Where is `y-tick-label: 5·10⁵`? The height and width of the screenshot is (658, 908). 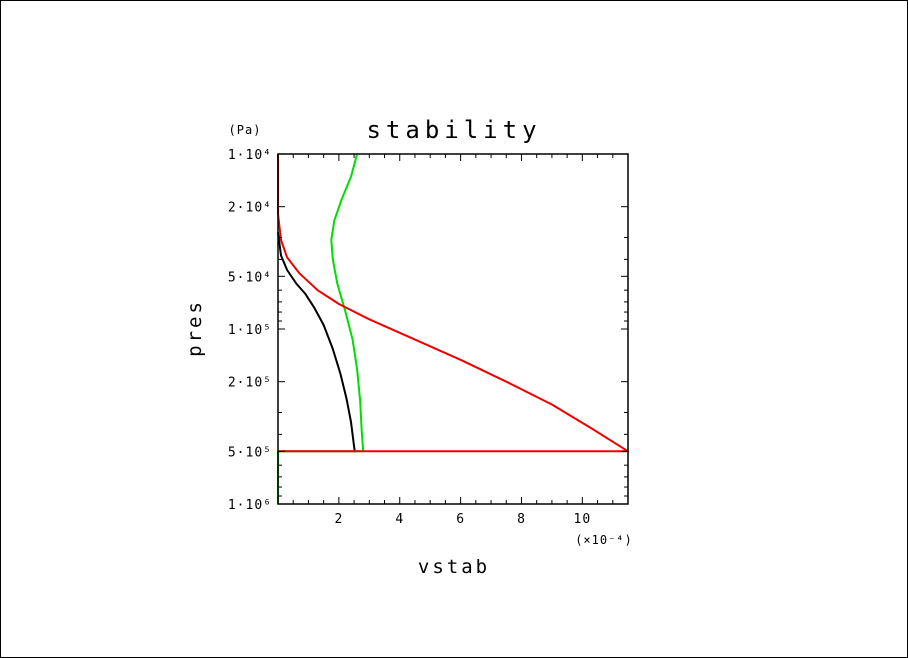
y-tick-label: 5·10⁵ is located at coordinates (250, 452).